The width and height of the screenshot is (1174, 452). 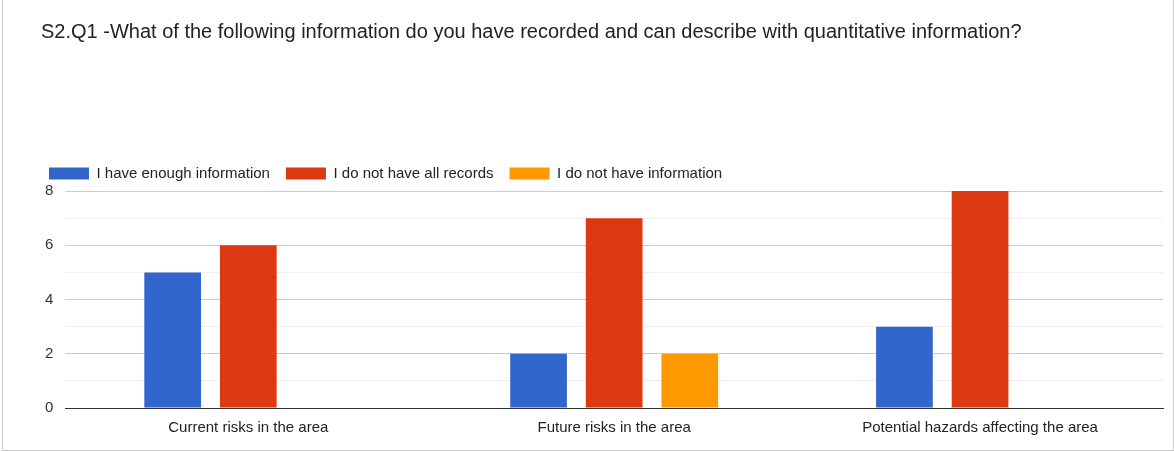 What do you see at coordinates (640, 172) in the screenshot?
I see `legend-label: I do not have information` at bounding box center [640, 172].